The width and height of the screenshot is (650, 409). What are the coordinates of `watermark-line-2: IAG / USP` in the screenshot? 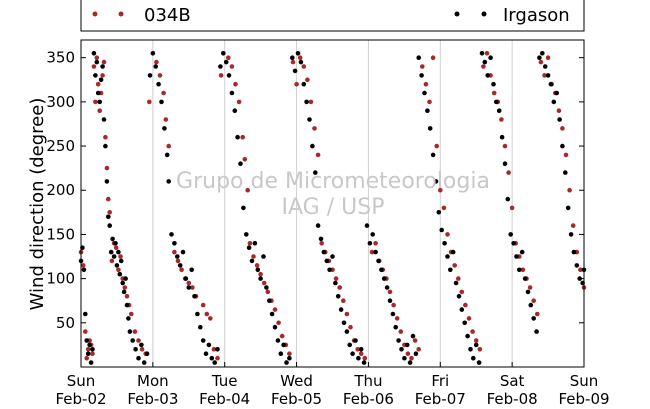 It's located at (333, 207).